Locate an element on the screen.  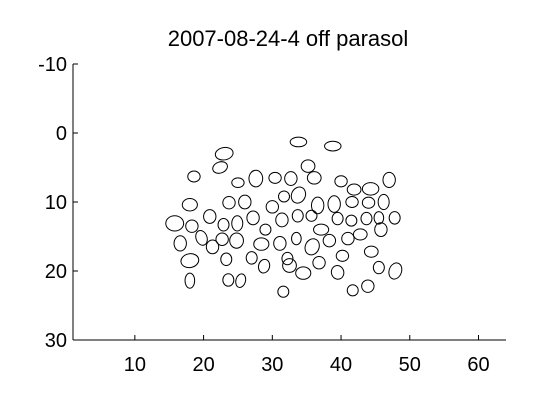
y-tick-label: 20 is located at coordinates (56, 272).